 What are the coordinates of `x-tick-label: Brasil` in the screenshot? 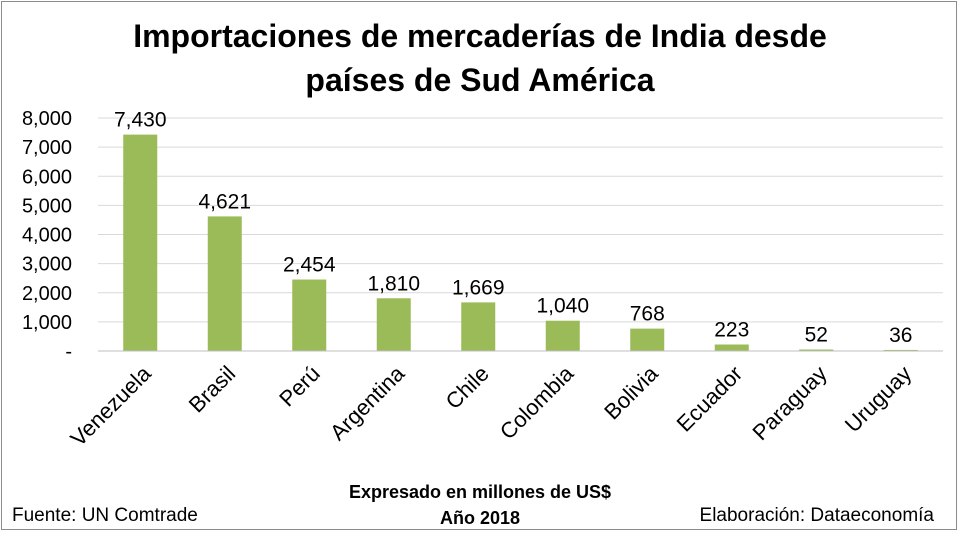 It's located at (212, 389).